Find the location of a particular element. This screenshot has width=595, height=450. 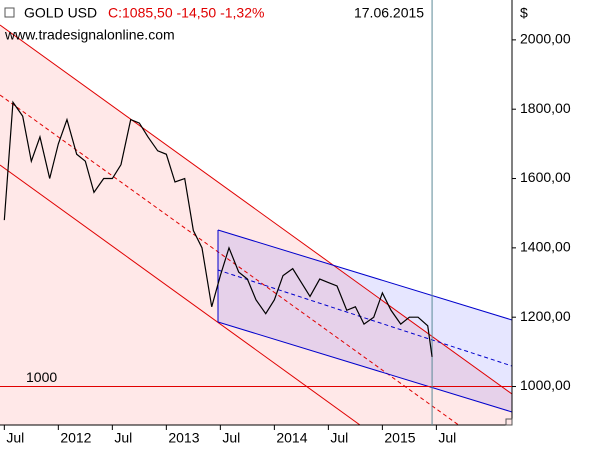

y-tick-label: 1400,00 is located at coordinates (545, 247).